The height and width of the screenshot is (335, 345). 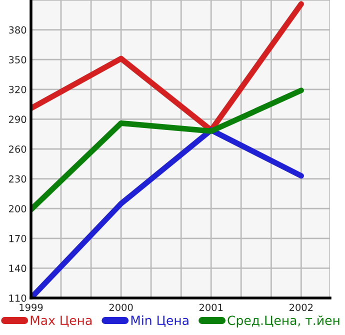 I want to click on y-tick-label: 200, so click(x=17, y=208).